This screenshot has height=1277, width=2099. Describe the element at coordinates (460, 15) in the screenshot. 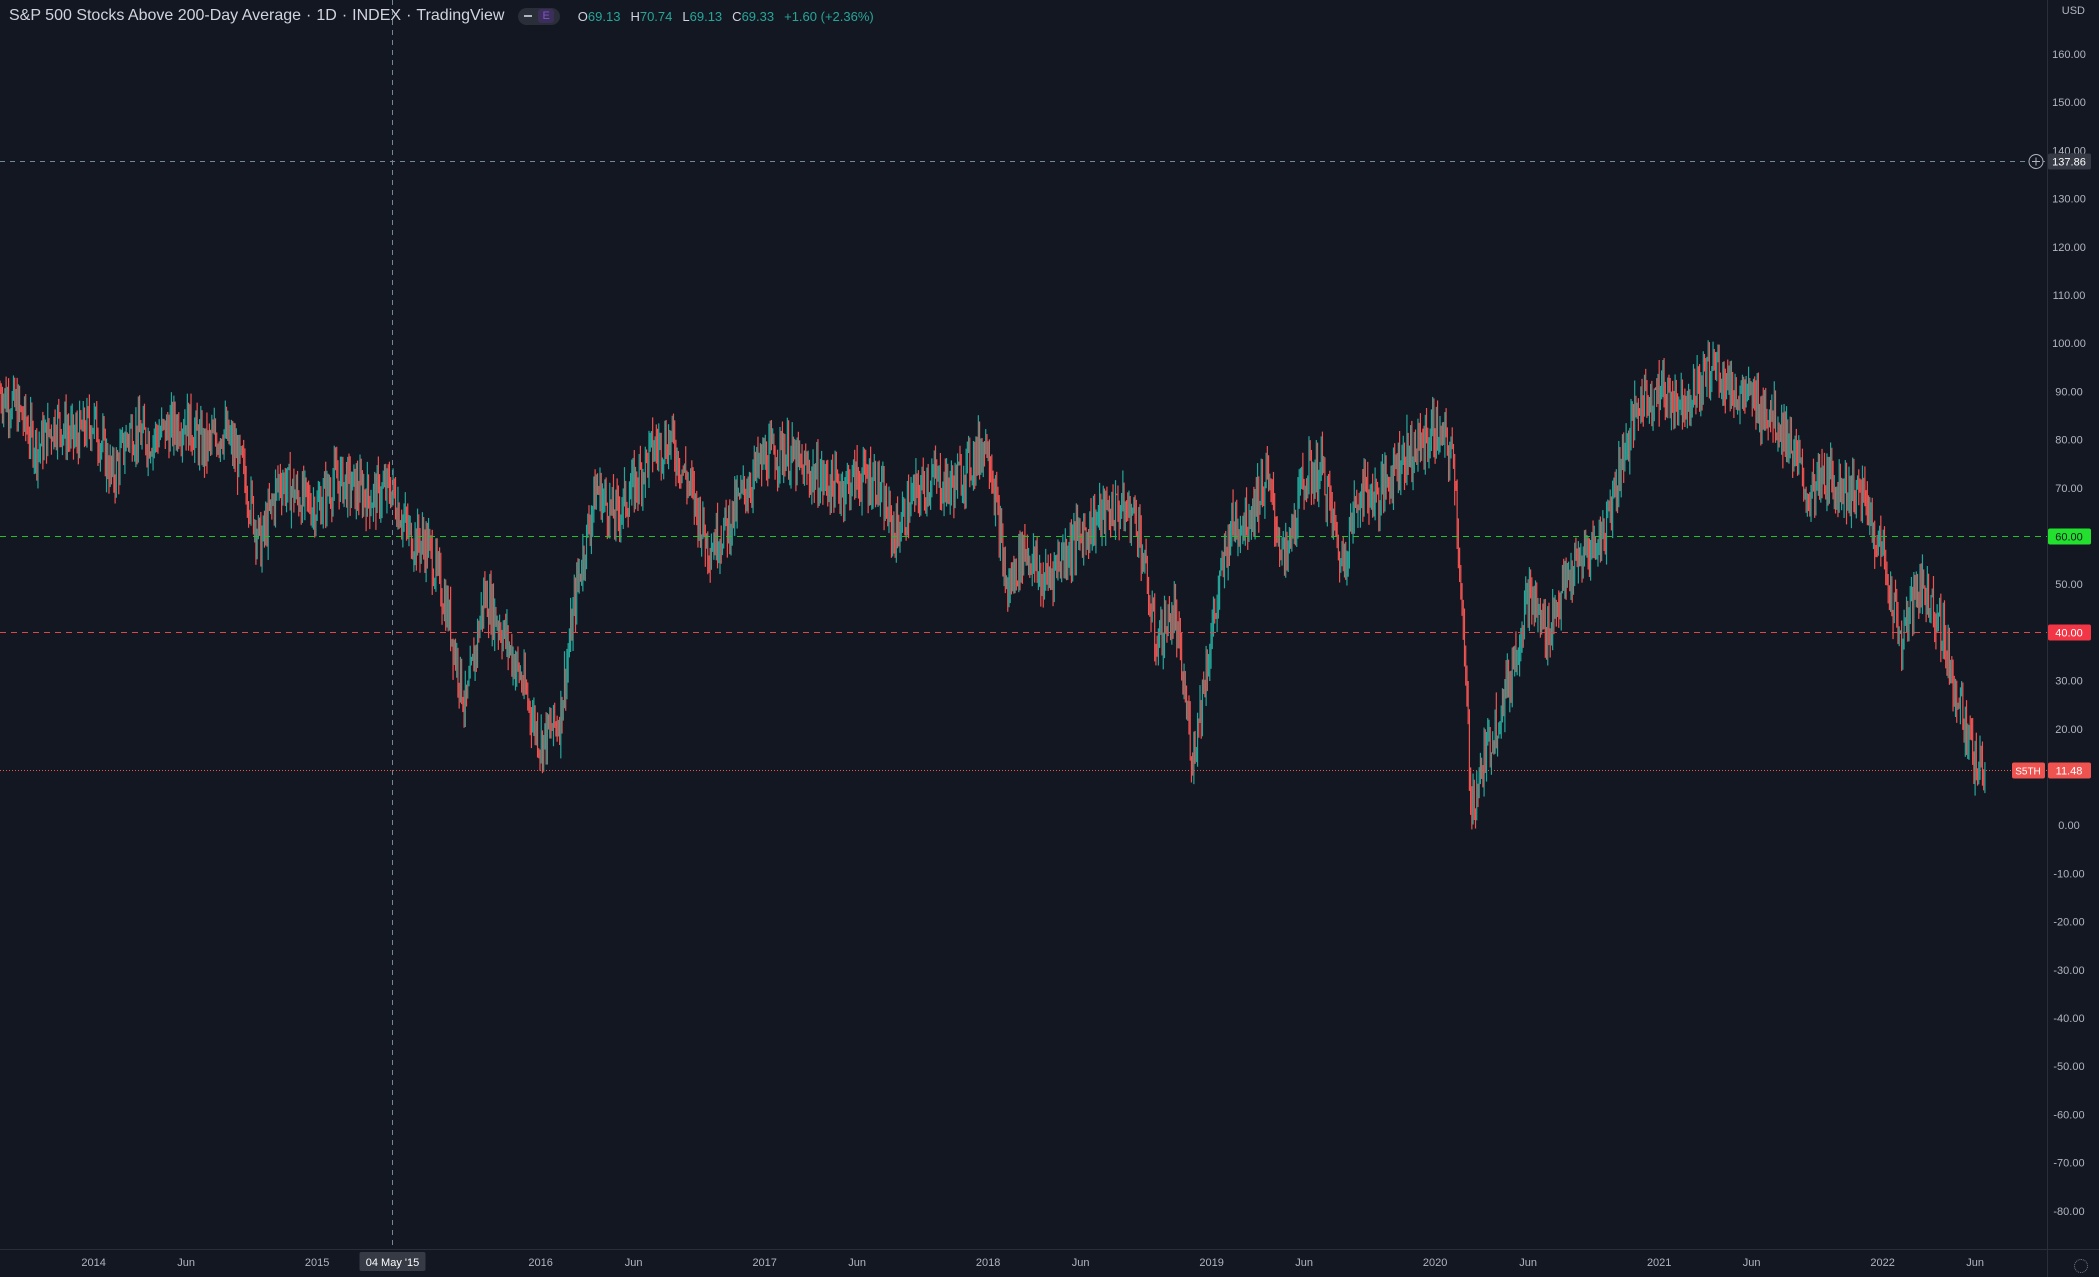

I see `source-label: TradingView` at that location.